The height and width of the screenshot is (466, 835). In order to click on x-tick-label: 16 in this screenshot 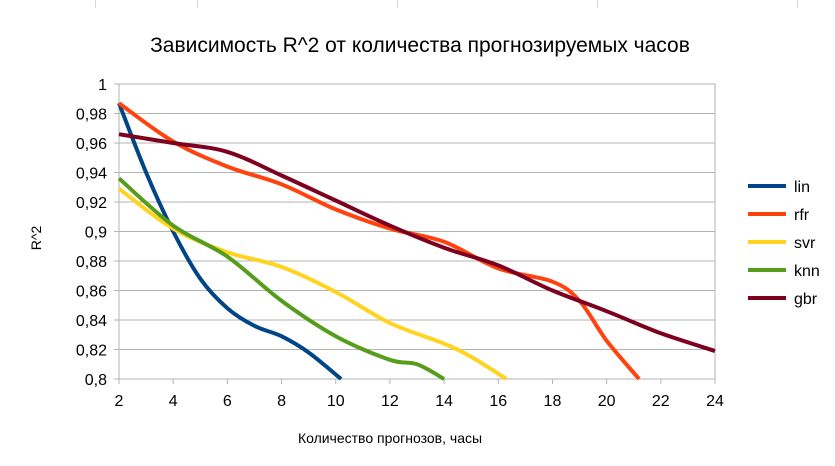, I will do `click(498, 401)`.